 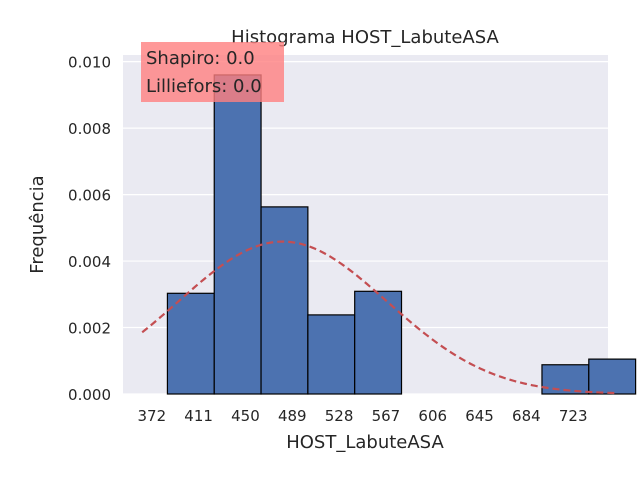 What do you see at coordinates (479, 416) in the screenshot?
I see `x-tick-label: 645` at bounding box center [479, 416].